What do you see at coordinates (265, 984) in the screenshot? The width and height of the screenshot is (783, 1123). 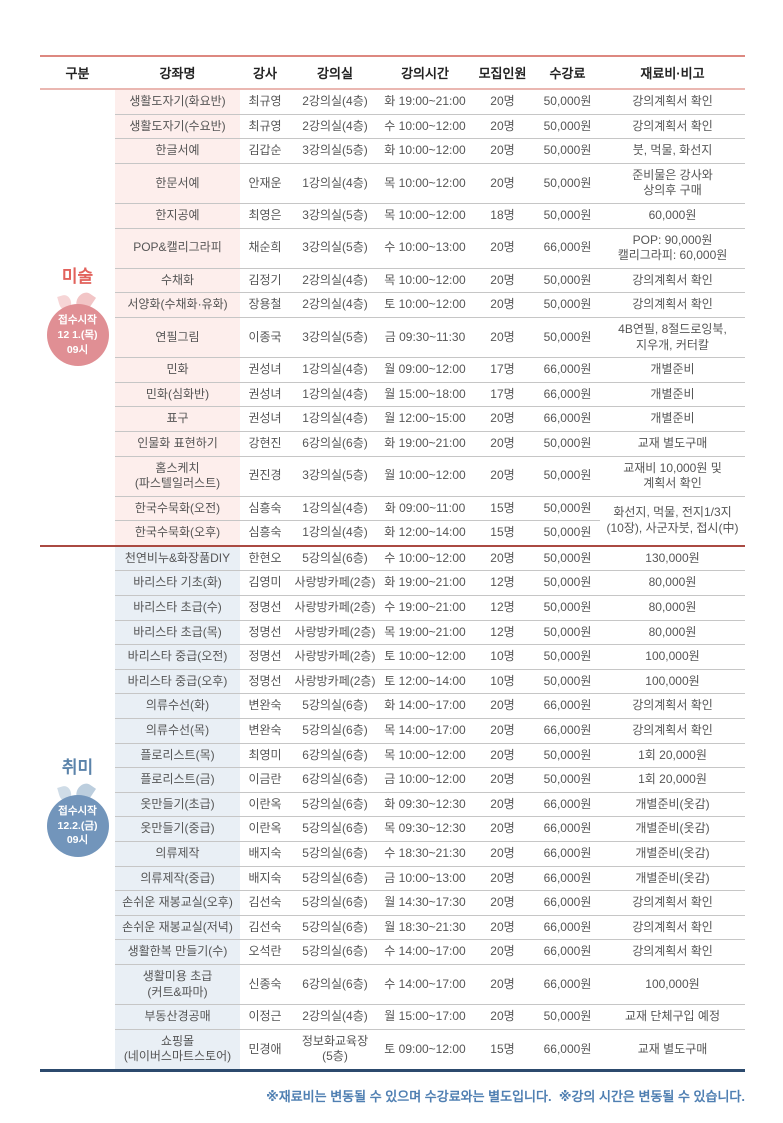 I see `cell-instructor: 신종숙` at bounding box center [265, 984].